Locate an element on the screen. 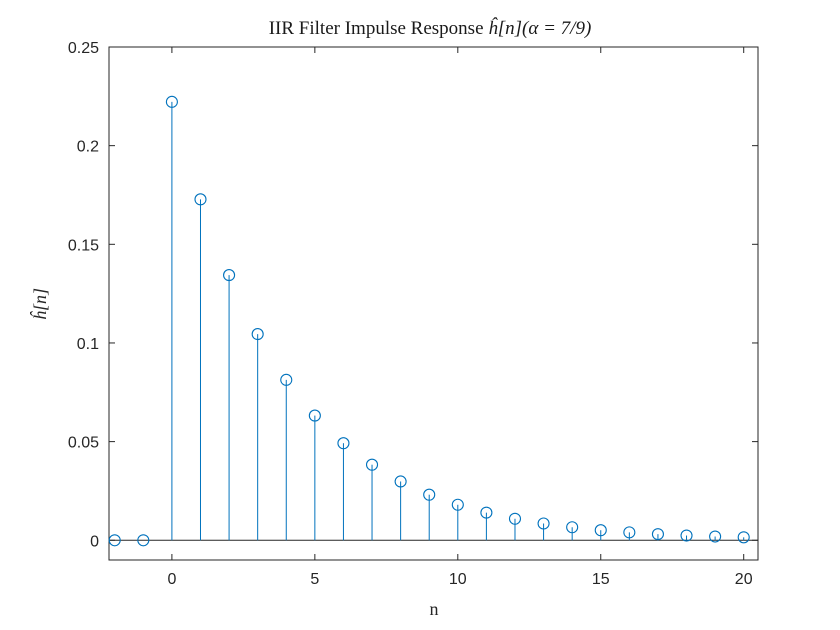 This screenshot has width=840, height=630. x-tick-label: 20 is located at coordinates (744, 579).